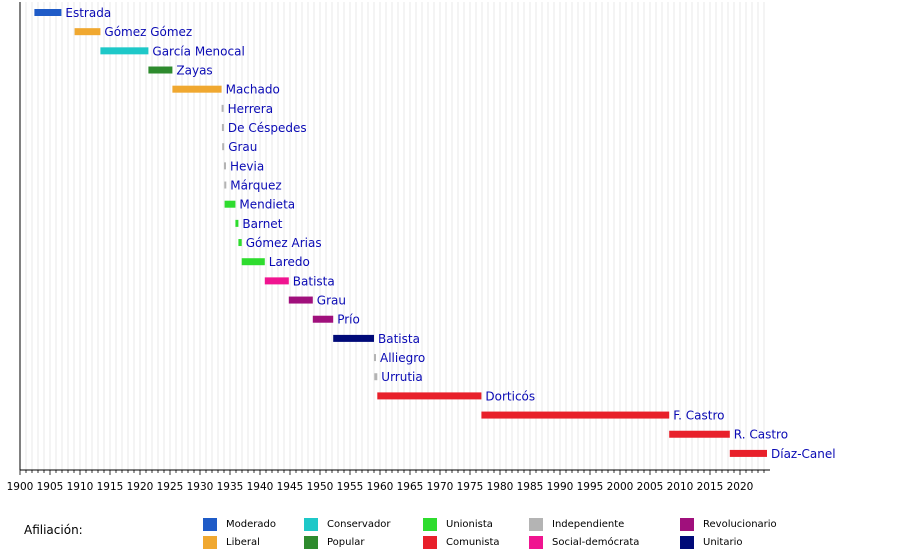 The image size is (900, 550). Describe the element at coordinates (50, 487) in the screenshot. I see `x-tick-label-1905: 1905` at that location.